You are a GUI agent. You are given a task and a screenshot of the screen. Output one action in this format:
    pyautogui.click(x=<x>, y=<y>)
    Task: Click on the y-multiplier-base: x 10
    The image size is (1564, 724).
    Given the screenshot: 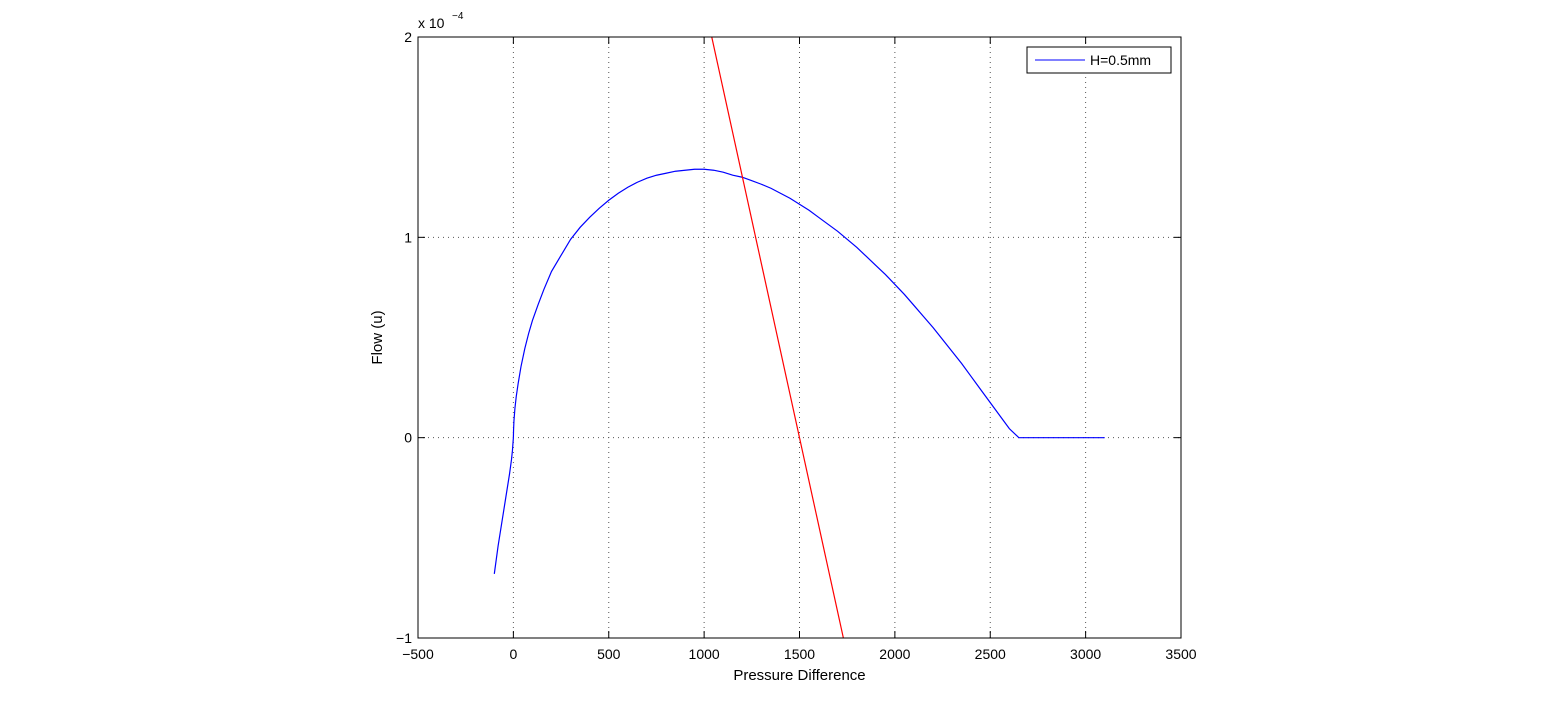 What is the action you would take?
    pyautogui.click(x=431, y=23)
    